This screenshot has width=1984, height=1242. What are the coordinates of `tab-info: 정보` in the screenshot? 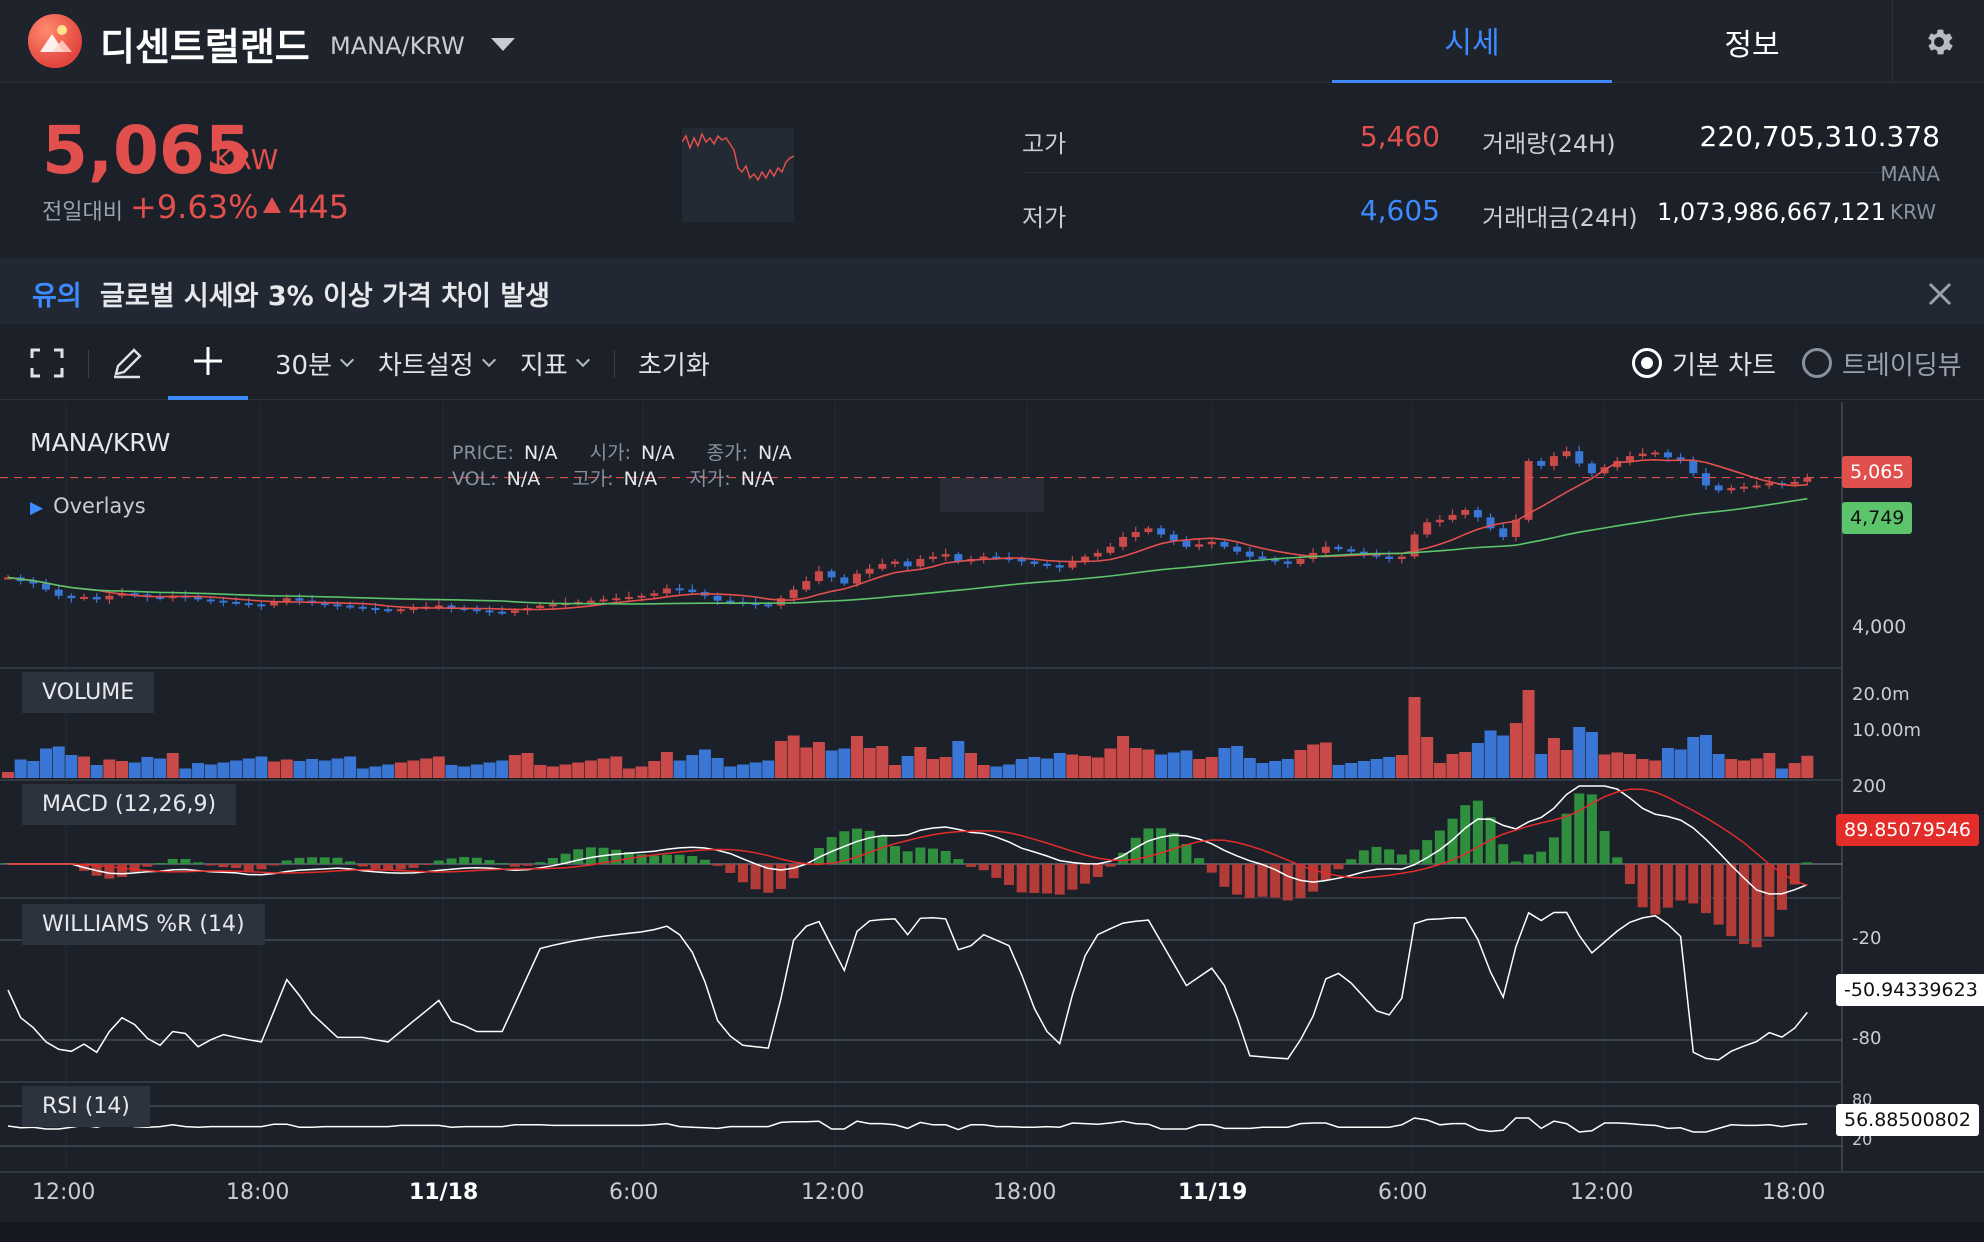 It's located at (1752, 45).